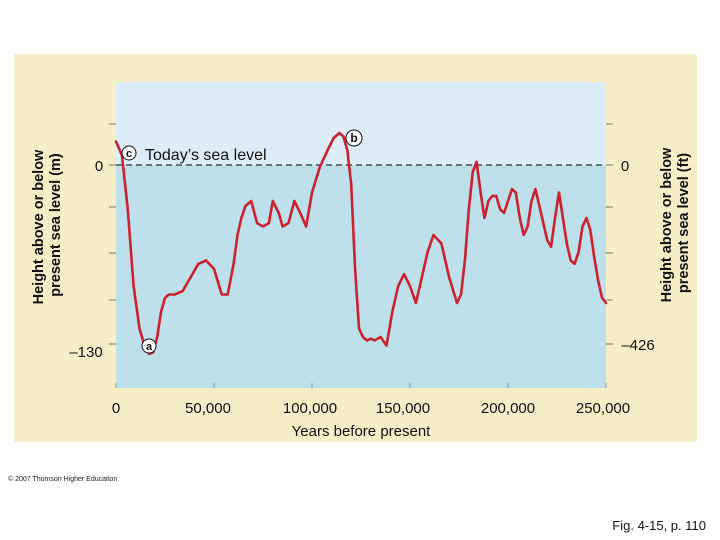 Image resolution: width=720 pixels, height=540 pixels. I want to click on y-right-tick-neg426: –426, so click(637, 345).